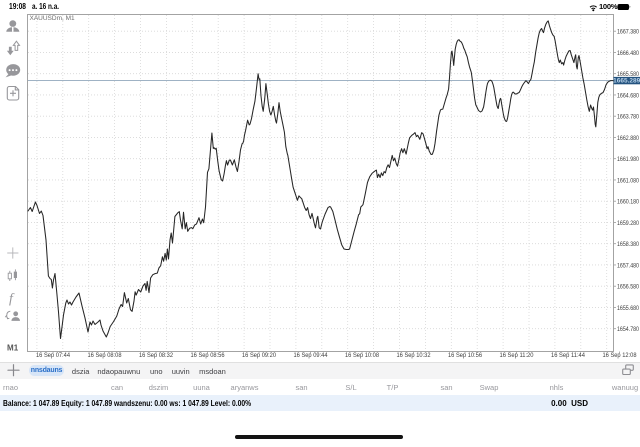  Describe the element at coordinates (628, 180) in the screenshot. I see `svg-text: 1661.080` at that location.